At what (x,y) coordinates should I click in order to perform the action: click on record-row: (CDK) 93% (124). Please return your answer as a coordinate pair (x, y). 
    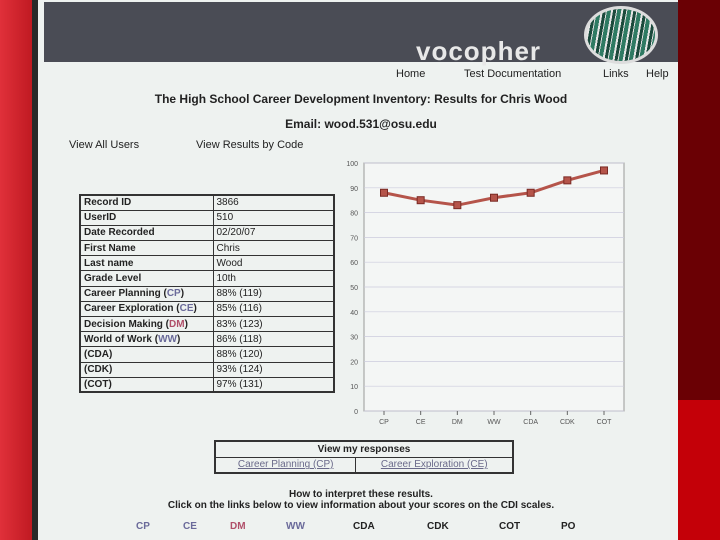
    Looking at the image, I should click on (207, 369).